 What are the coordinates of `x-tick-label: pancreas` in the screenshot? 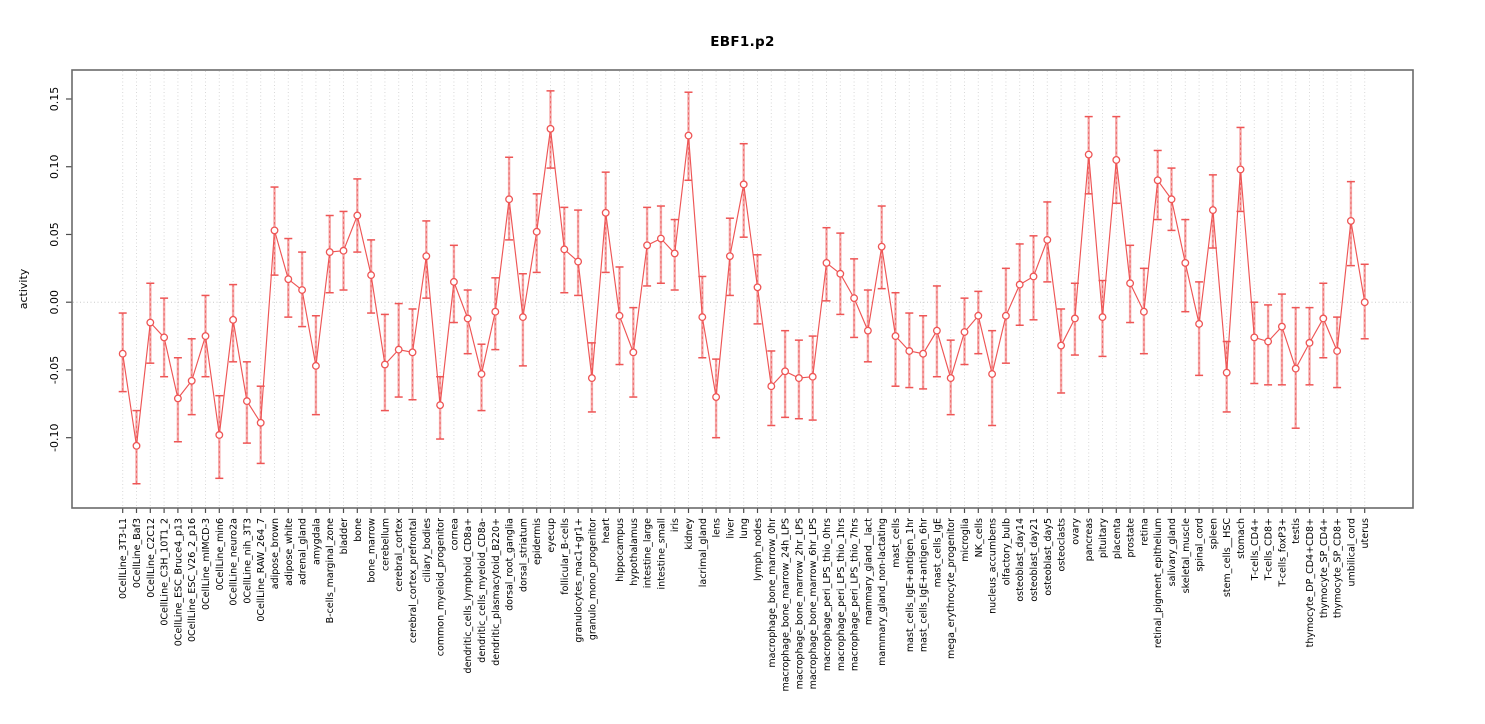 It's located at (1089, 539).